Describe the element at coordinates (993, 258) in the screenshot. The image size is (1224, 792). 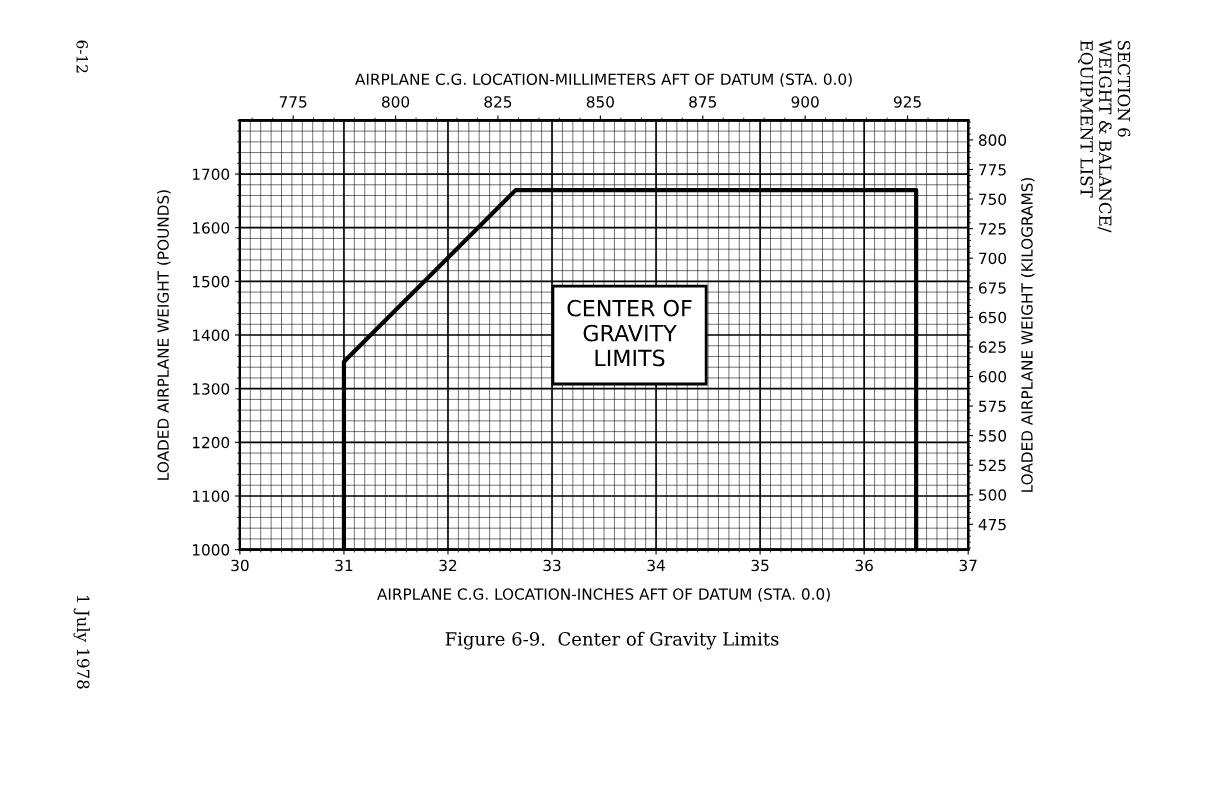
I see `y2-tick-label: 700` at that location.